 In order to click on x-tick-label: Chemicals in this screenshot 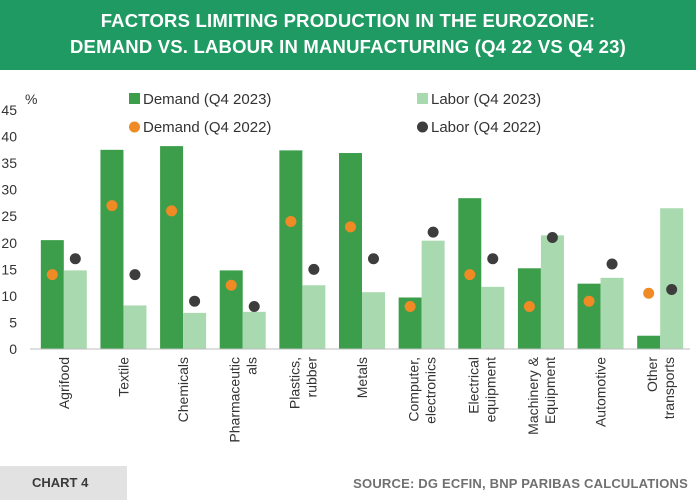, I will do `click(183, 389)`.